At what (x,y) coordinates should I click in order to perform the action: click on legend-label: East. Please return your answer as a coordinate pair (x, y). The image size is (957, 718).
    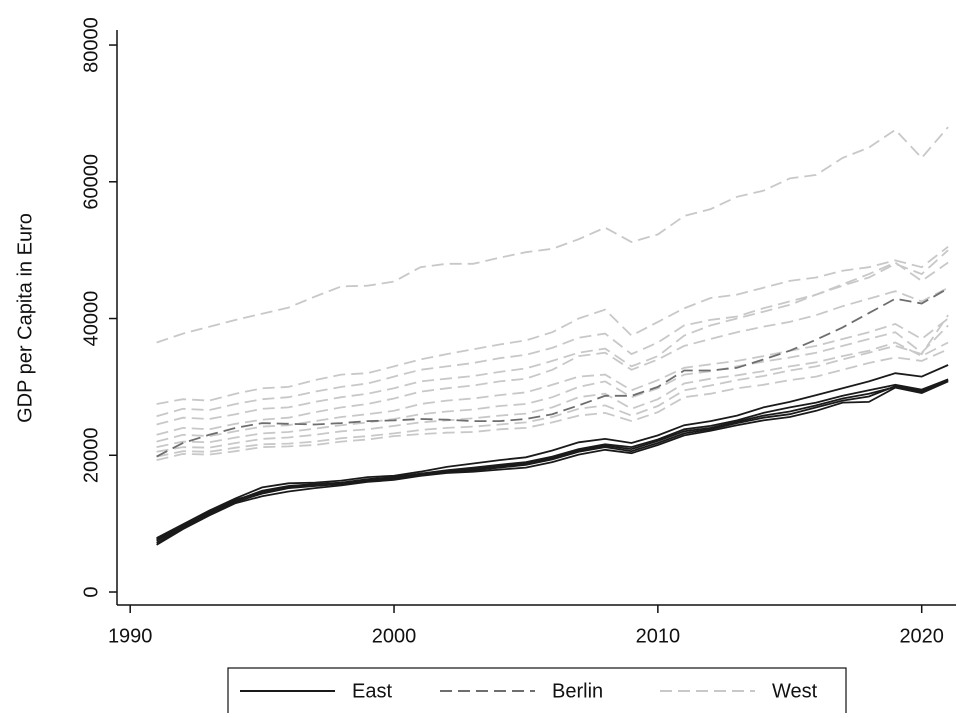
    Looking at the image, I should click on (372, 691).